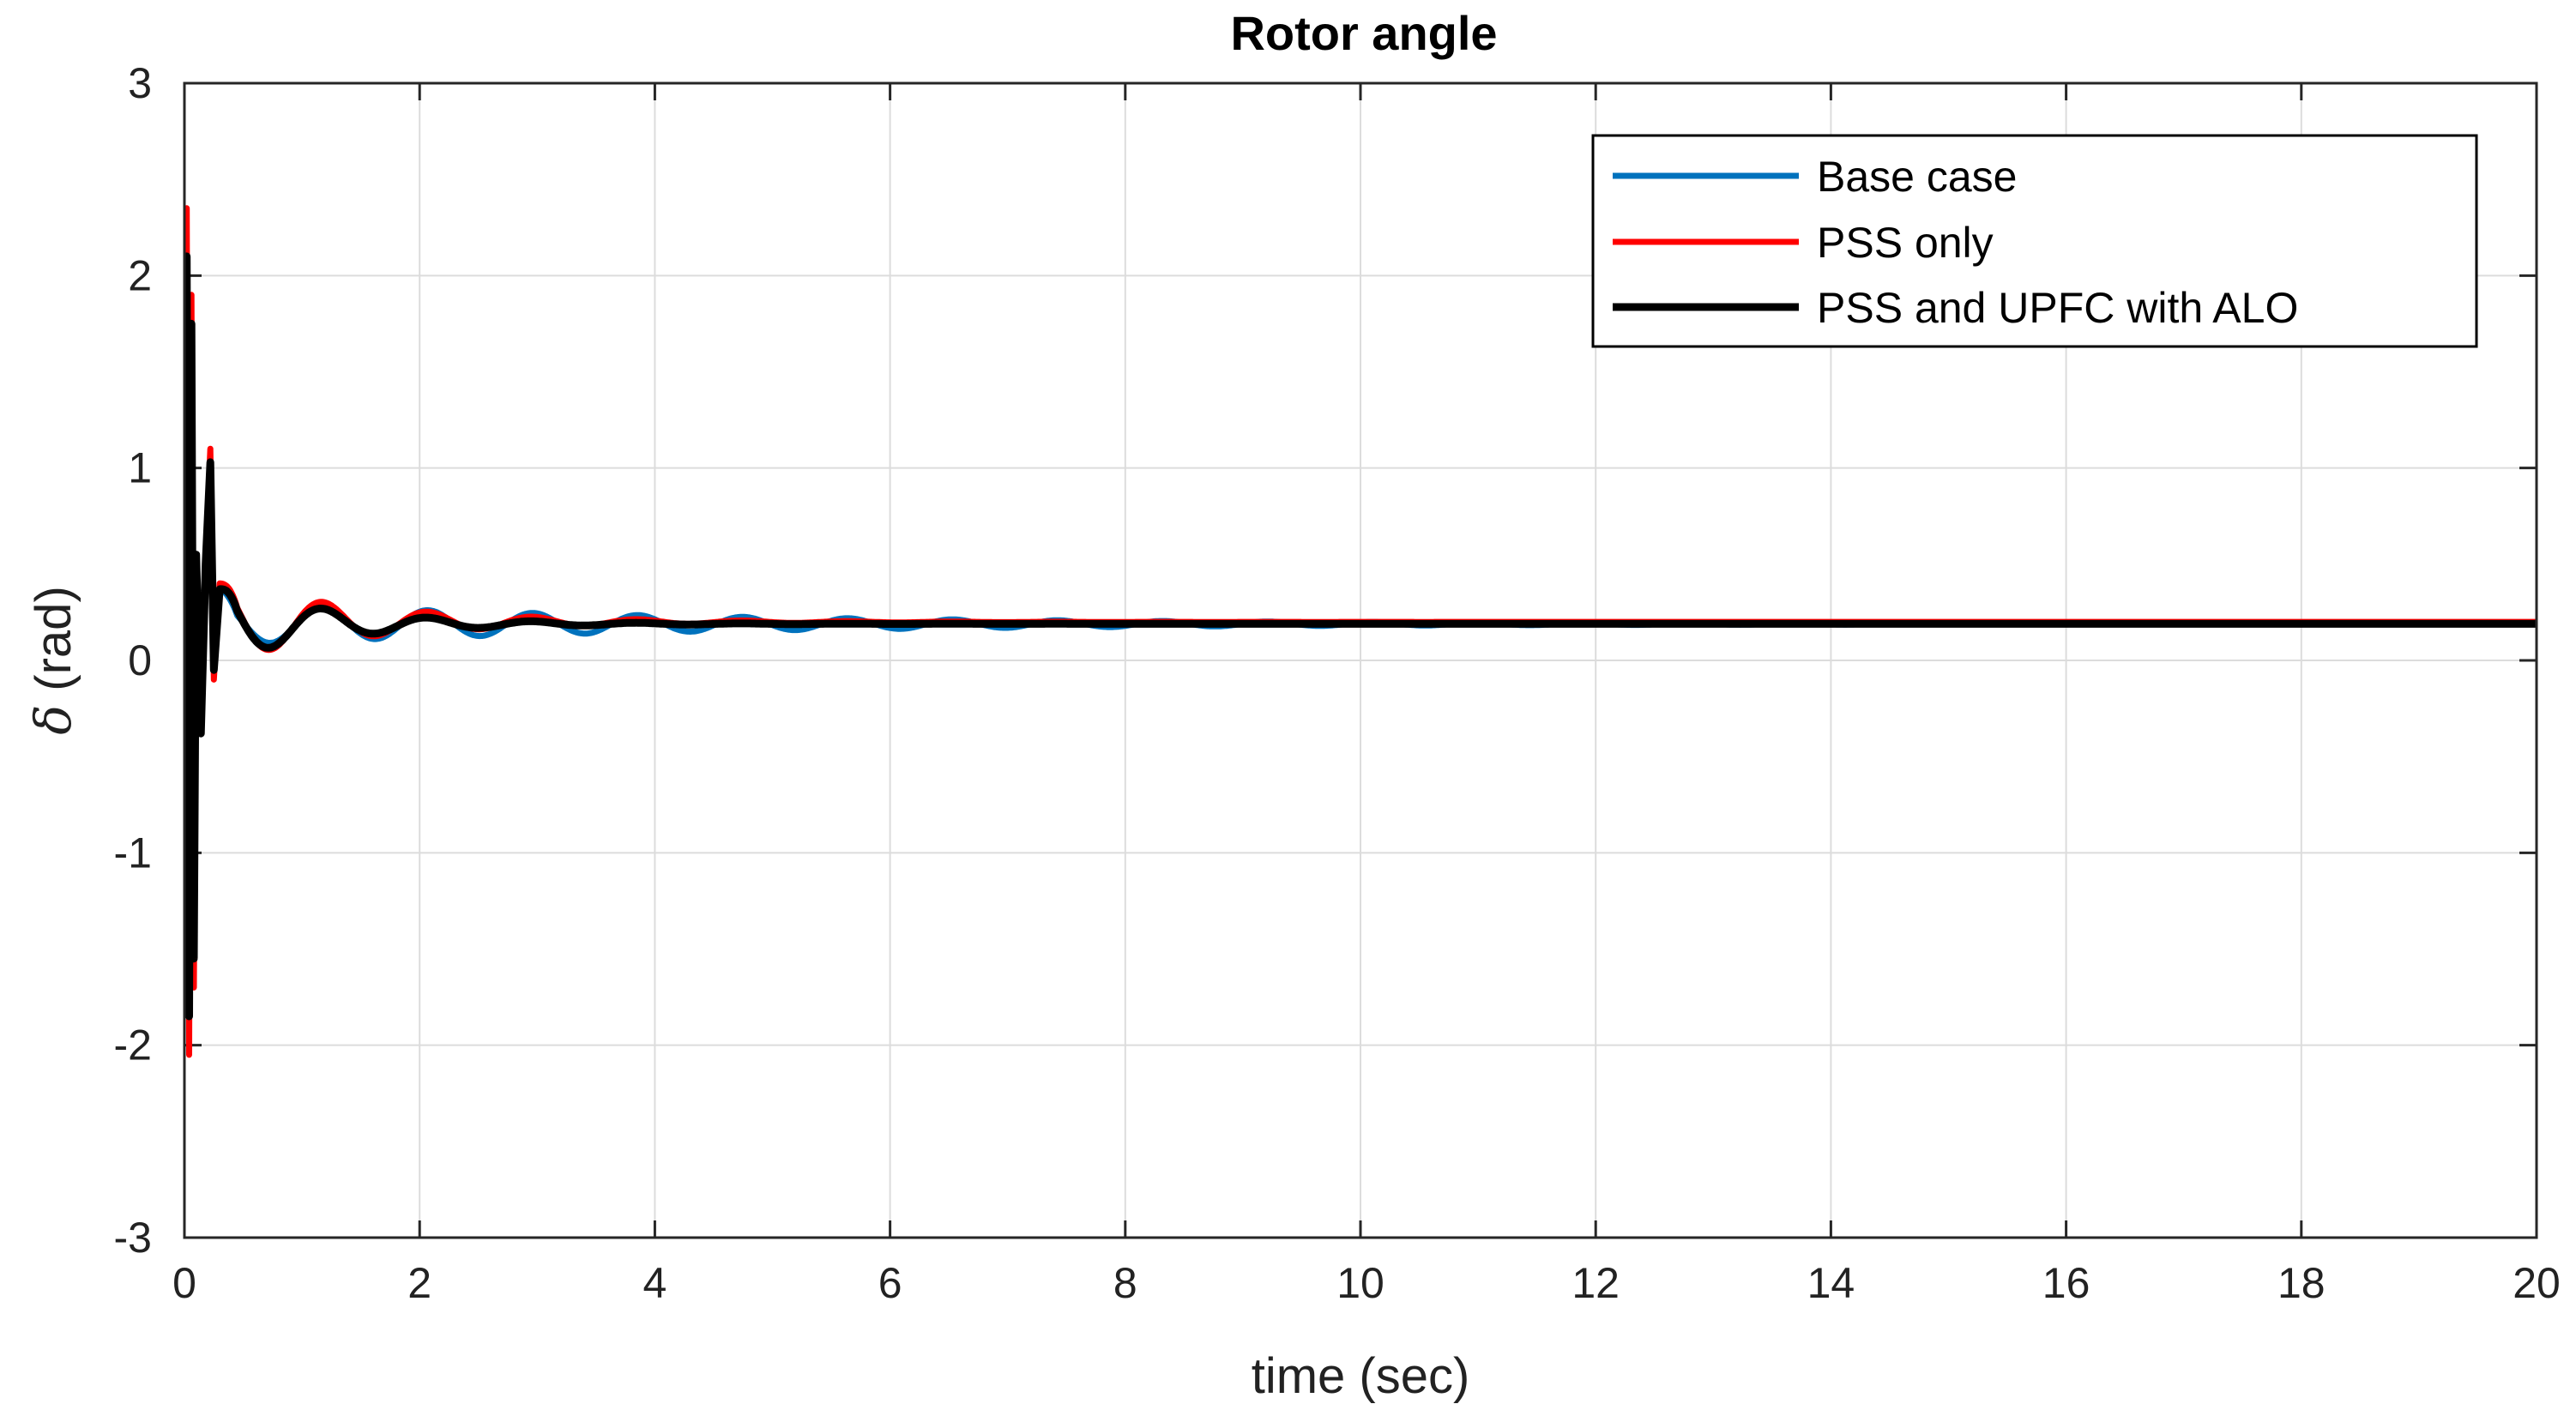  What do you see at coordinates (890, 1283) in the screenshot?
I see `x-tick-label: 6` at bounding box center [890, 1283].